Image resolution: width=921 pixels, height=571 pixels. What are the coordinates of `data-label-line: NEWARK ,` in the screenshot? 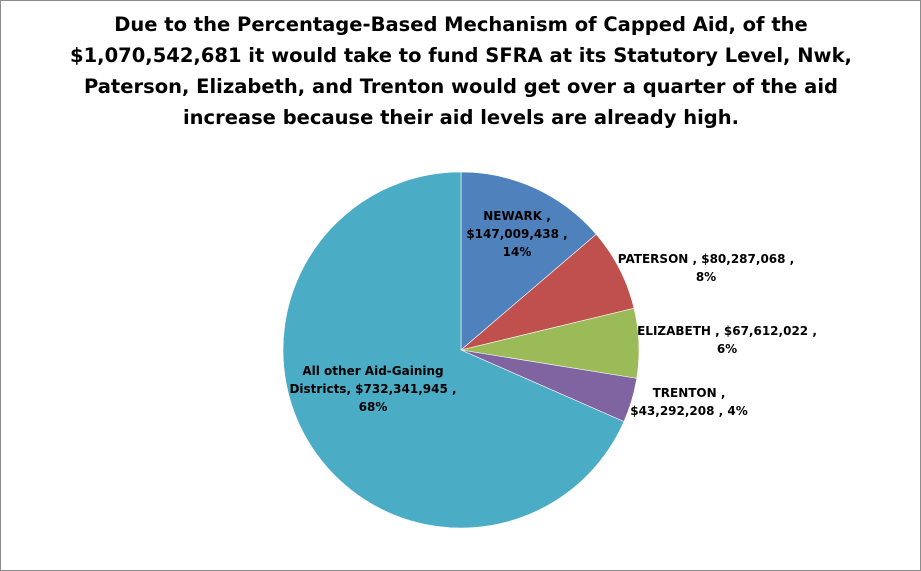 It's located at (517, 216).